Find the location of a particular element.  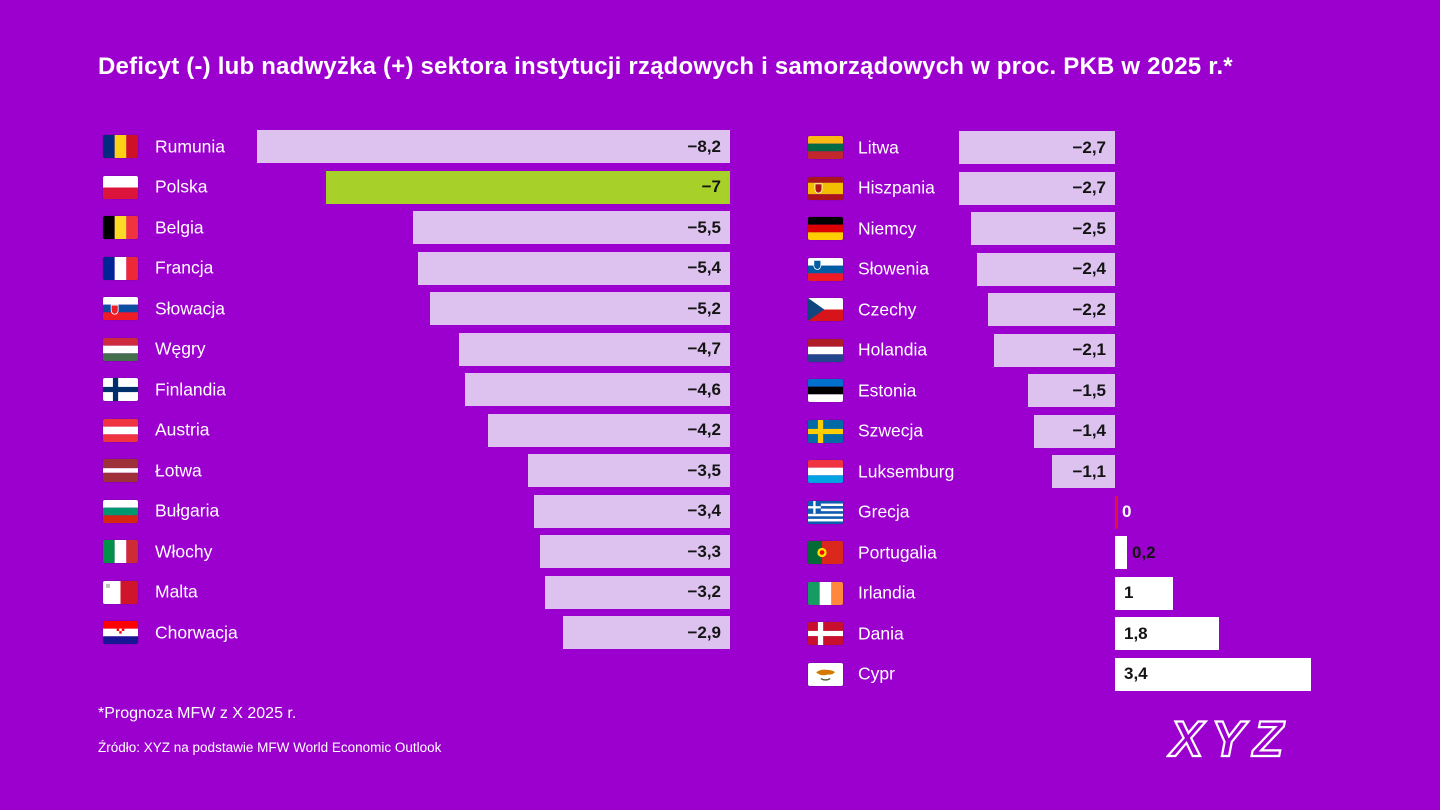

value-bar: −1,4 is located at coordinates (1074, 431).